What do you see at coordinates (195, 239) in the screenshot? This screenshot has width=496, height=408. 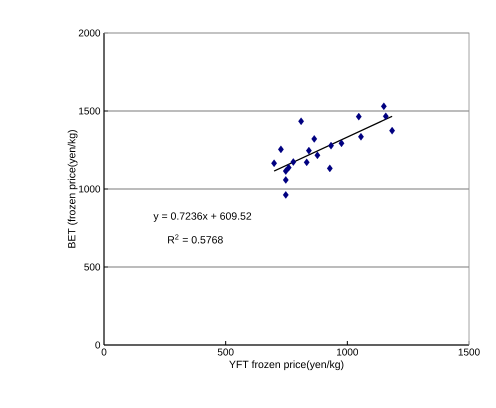 I see `annotation: R$^{2}$ = 0.5768` at bounding box center [195, 239].